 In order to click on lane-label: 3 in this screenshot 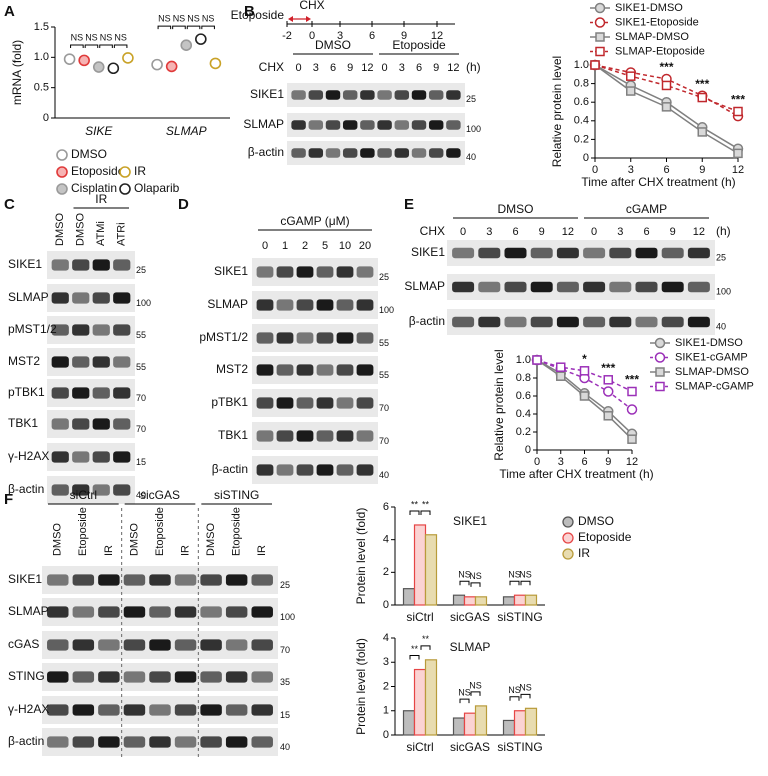, I will do `click(489, 232)`.